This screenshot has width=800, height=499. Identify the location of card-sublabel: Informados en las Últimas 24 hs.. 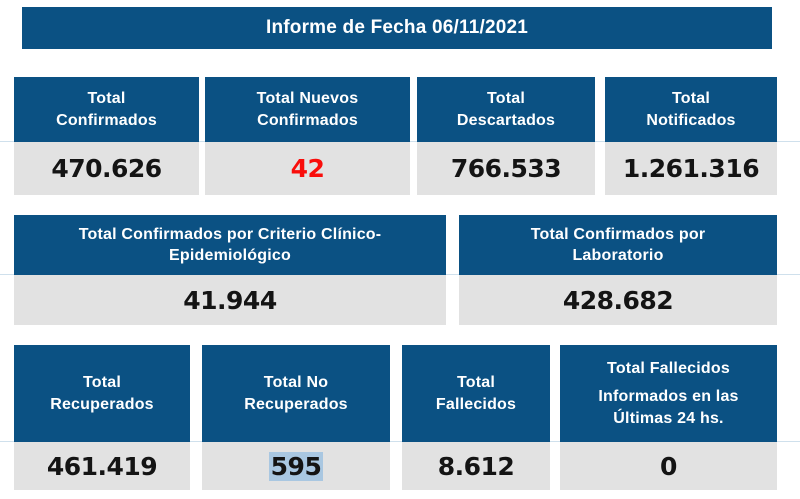
(668, 407).